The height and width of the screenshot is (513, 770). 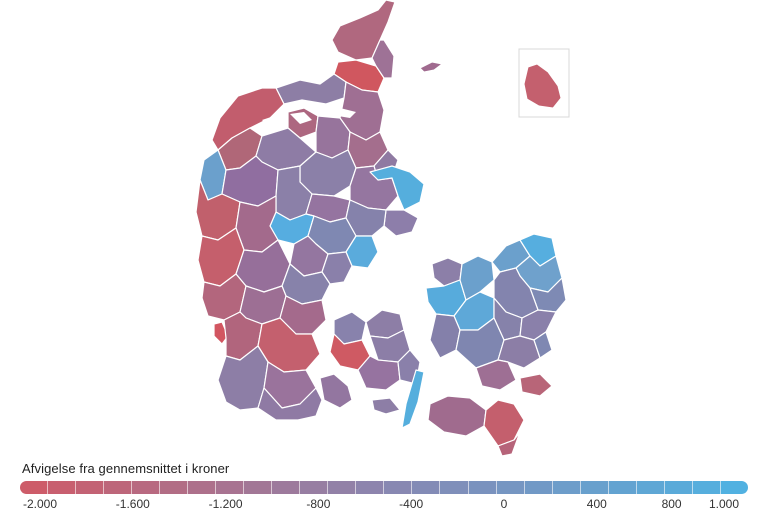 What do you see at coordinates (132, 504) in the screenshot?
I see `legend-tick-label: -1.600` at bounding box center [132, 504].